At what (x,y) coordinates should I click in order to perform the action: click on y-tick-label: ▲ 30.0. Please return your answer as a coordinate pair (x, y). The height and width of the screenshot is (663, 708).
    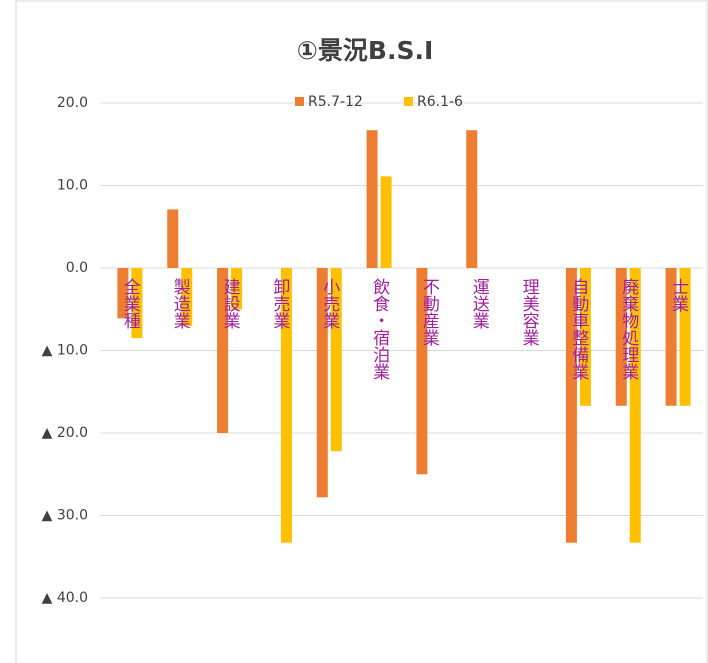
    Looking at the image, I should click on (65, 516).